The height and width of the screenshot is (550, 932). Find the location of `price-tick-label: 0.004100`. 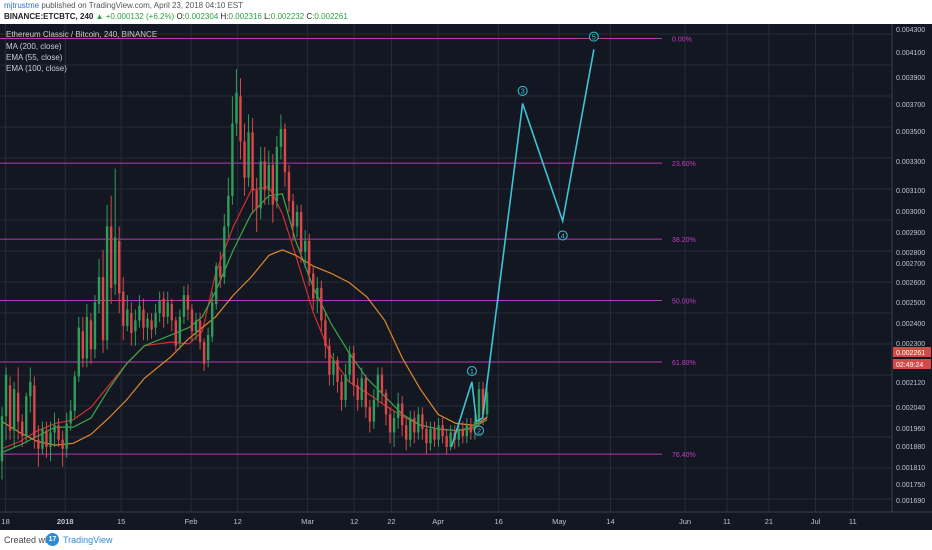

price-tick-label: 0.004100 is located at coordinates (910, 53).